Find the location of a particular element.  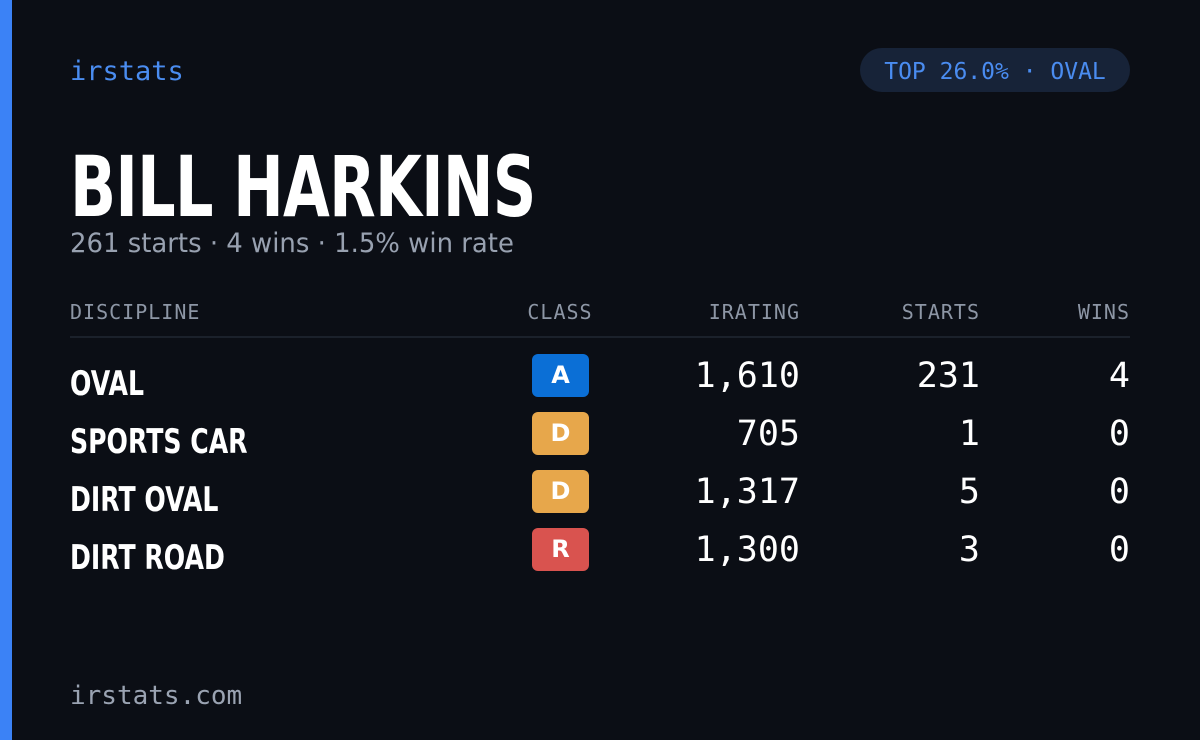

stat-value: 1,300 is located at coordinates (747, 550).